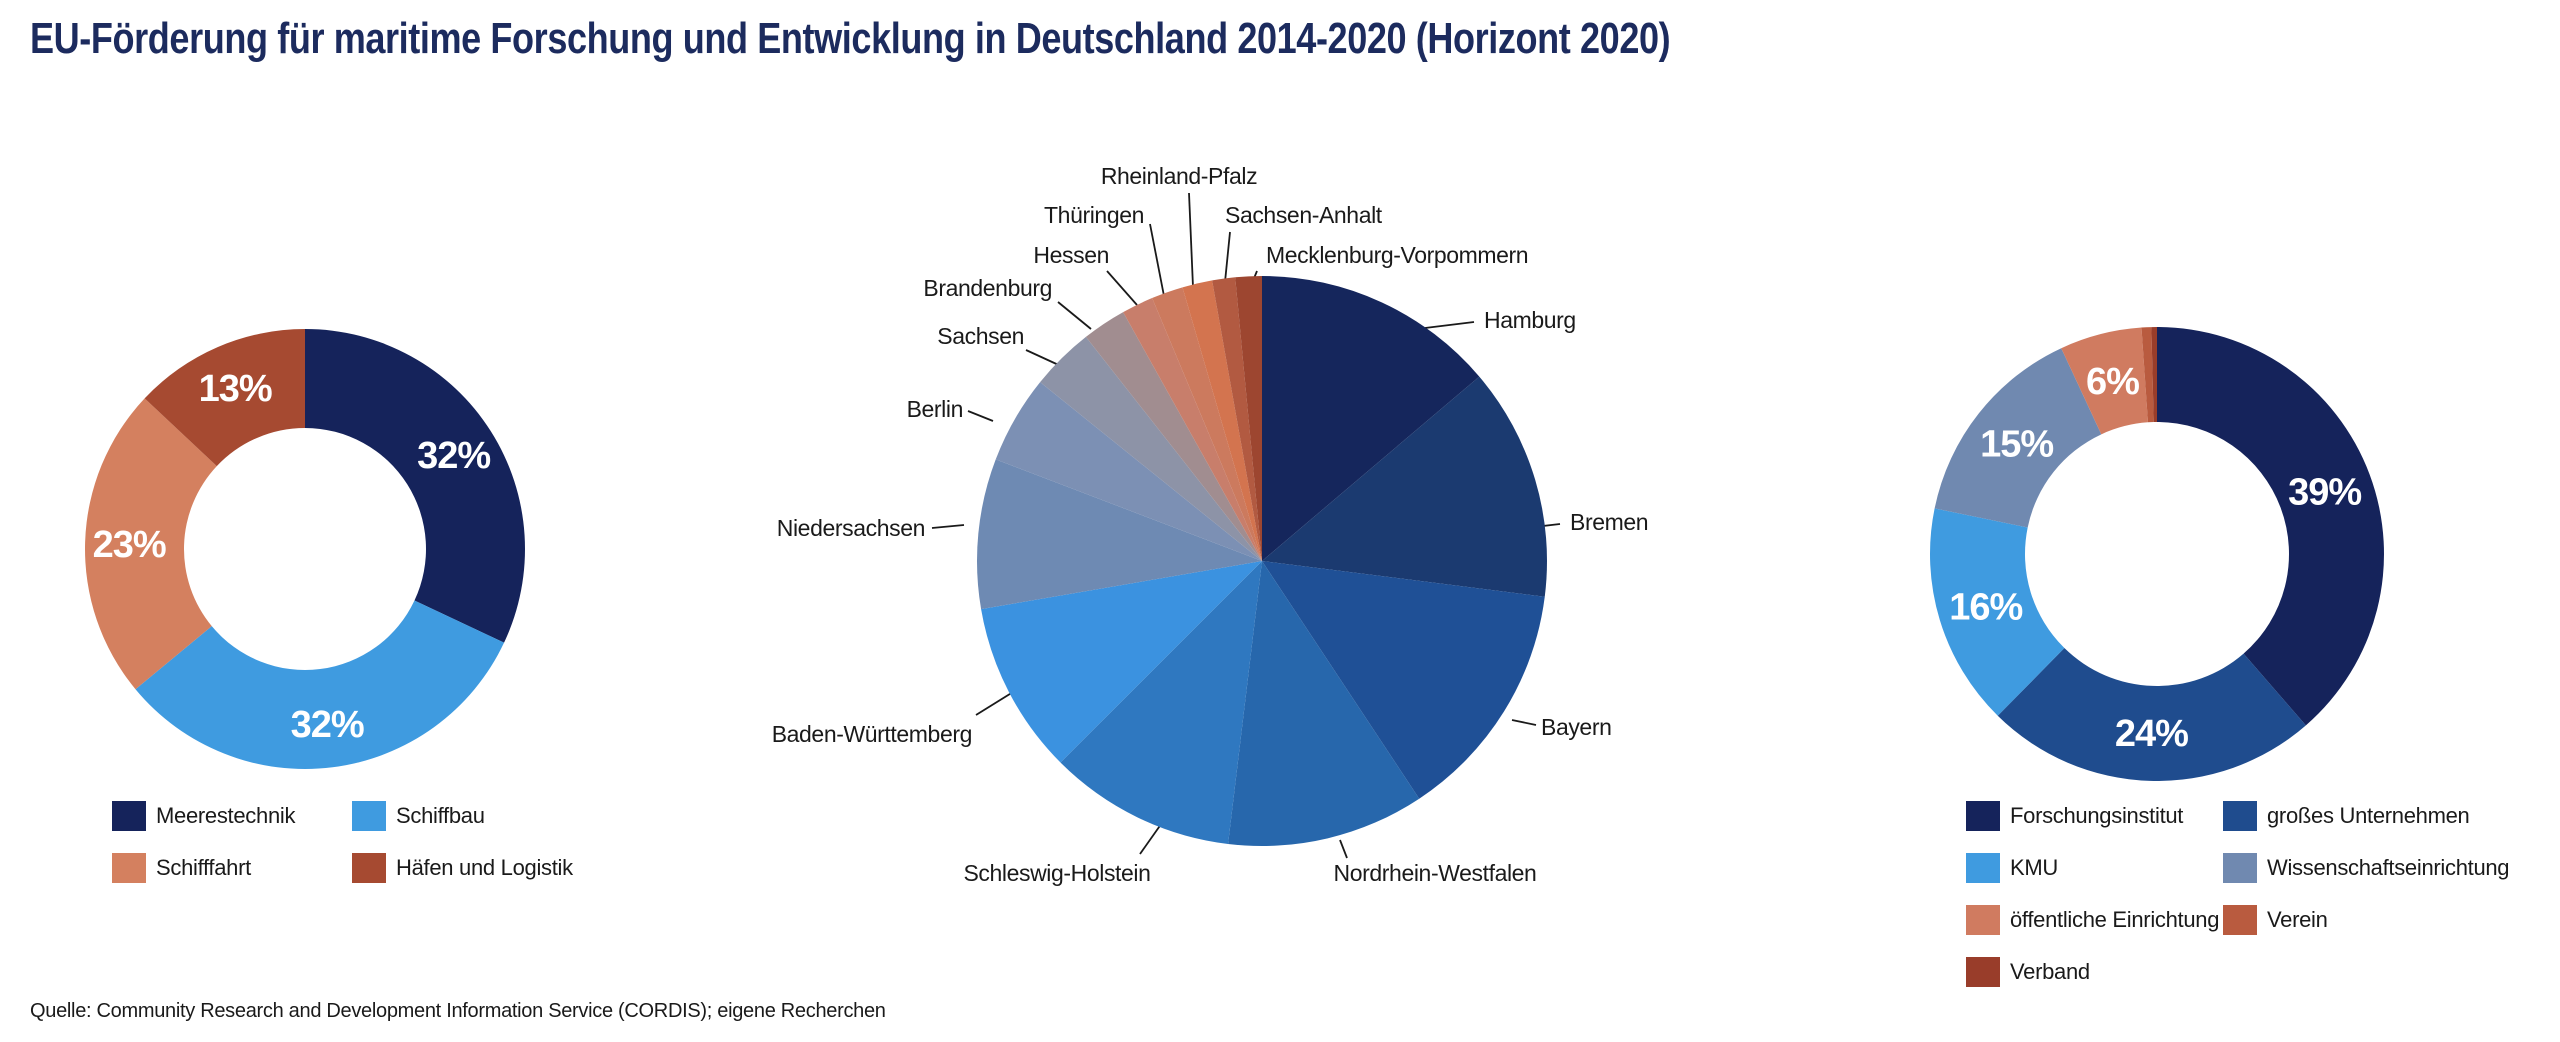 The image size is (2560, 1042). What do you see at coordinates (872, 734) in the screenshot?
I see `slice-label: Baden-Württemberg` at bounding box center [872, 734].